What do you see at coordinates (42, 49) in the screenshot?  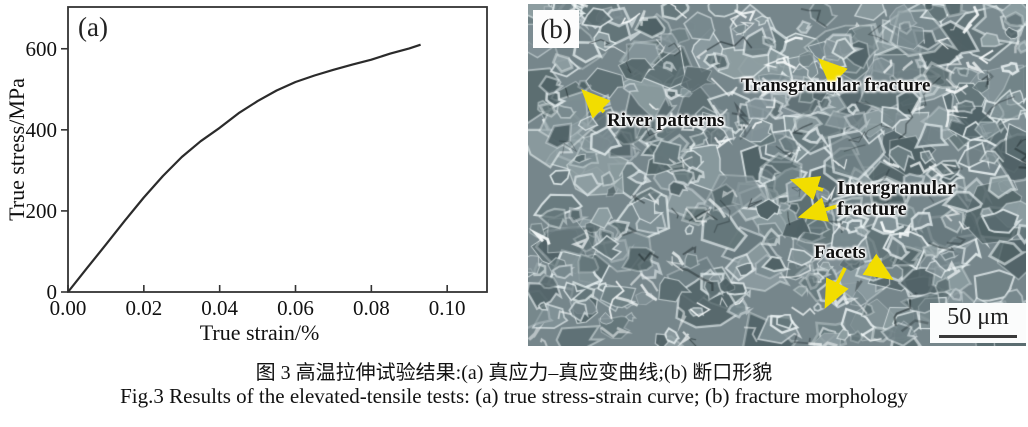 I see `y-tick-label: 600` at bounding box center [42, 49].